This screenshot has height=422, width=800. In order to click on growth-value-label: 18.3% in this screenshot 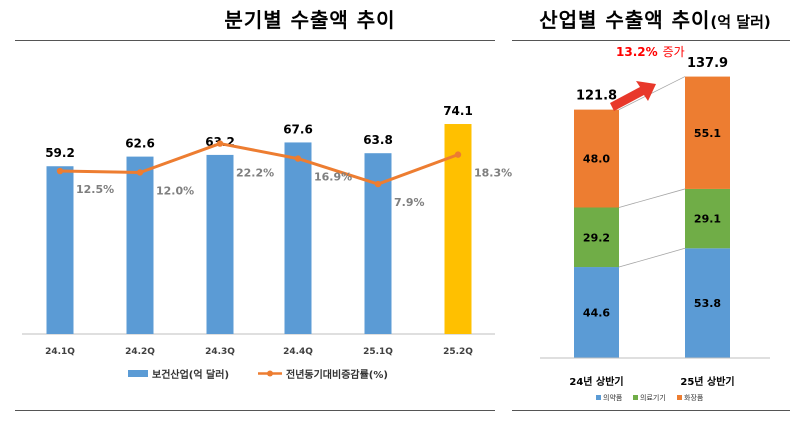, I will do `click(493, 173)`.